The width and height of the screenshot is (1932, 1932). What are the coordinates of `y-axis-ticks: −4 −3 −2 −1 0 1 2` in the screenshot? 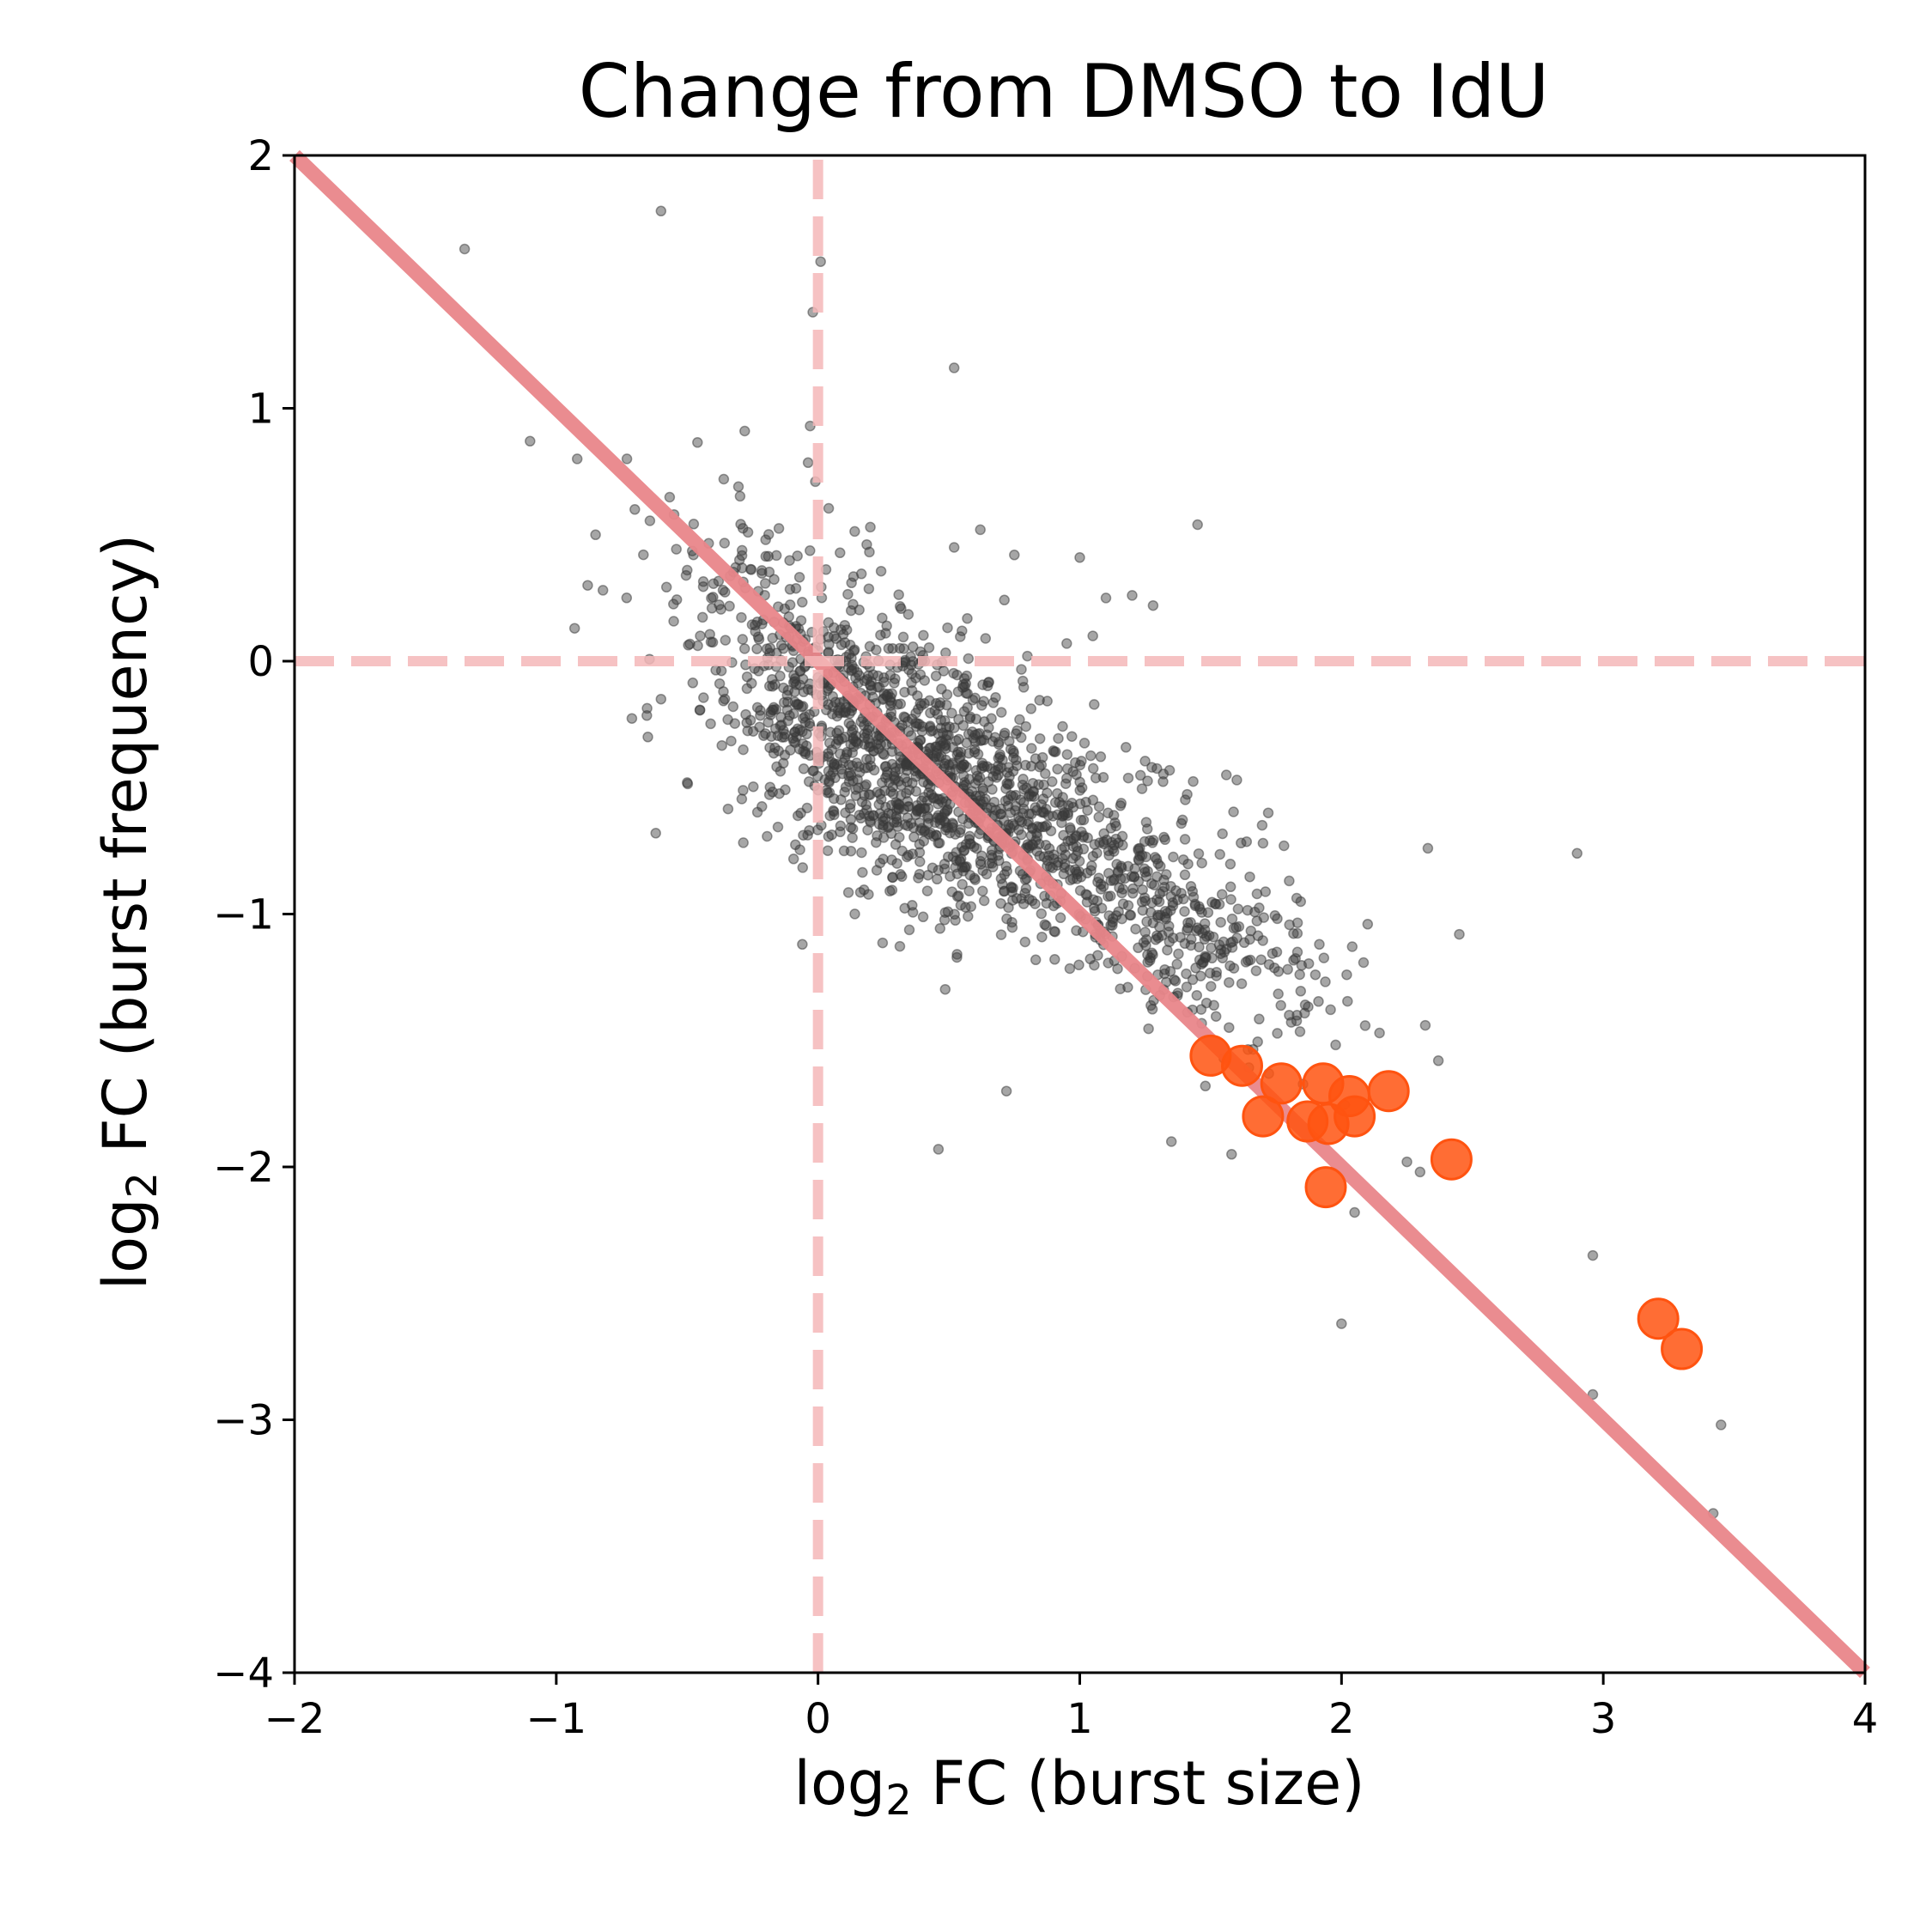 It's located at (254, 915).